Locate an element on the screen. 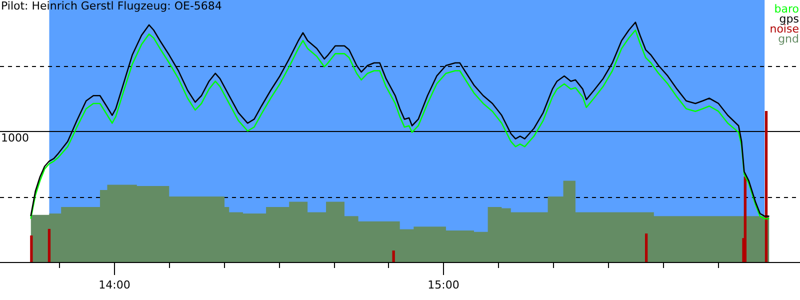 The image size is (800, 300). x-tick-label: 15:00 is located at coordinates (444, 285).